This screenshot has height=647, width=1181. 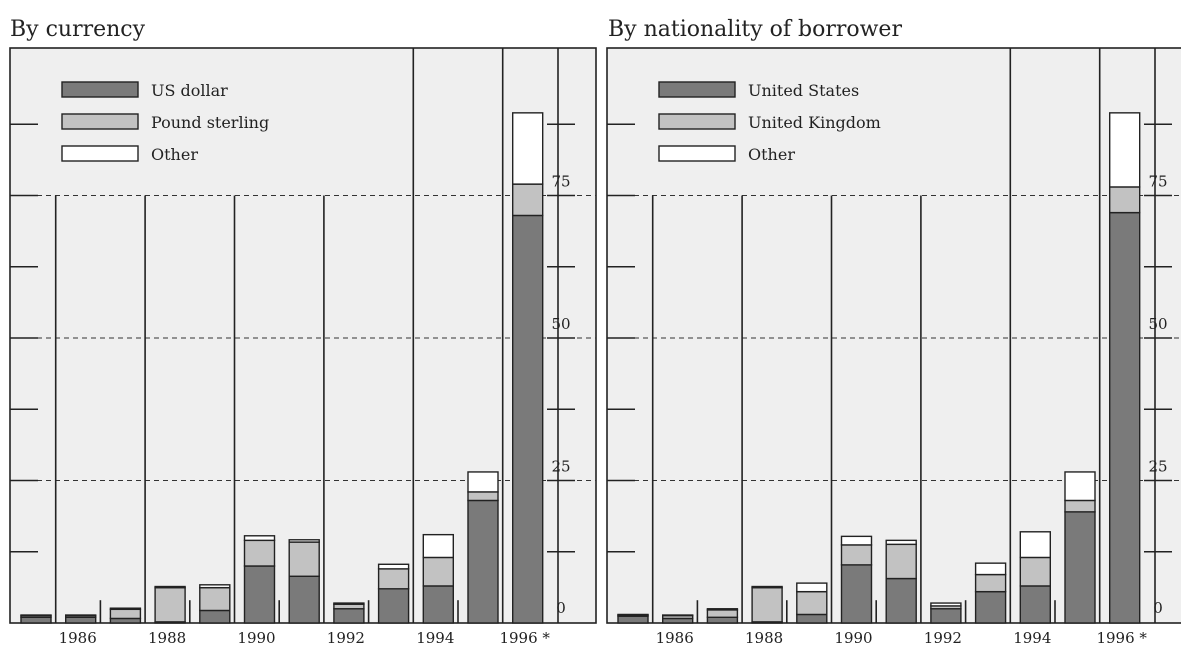 I want to click on legend-label: US dollar, so click(x=189, y=90).